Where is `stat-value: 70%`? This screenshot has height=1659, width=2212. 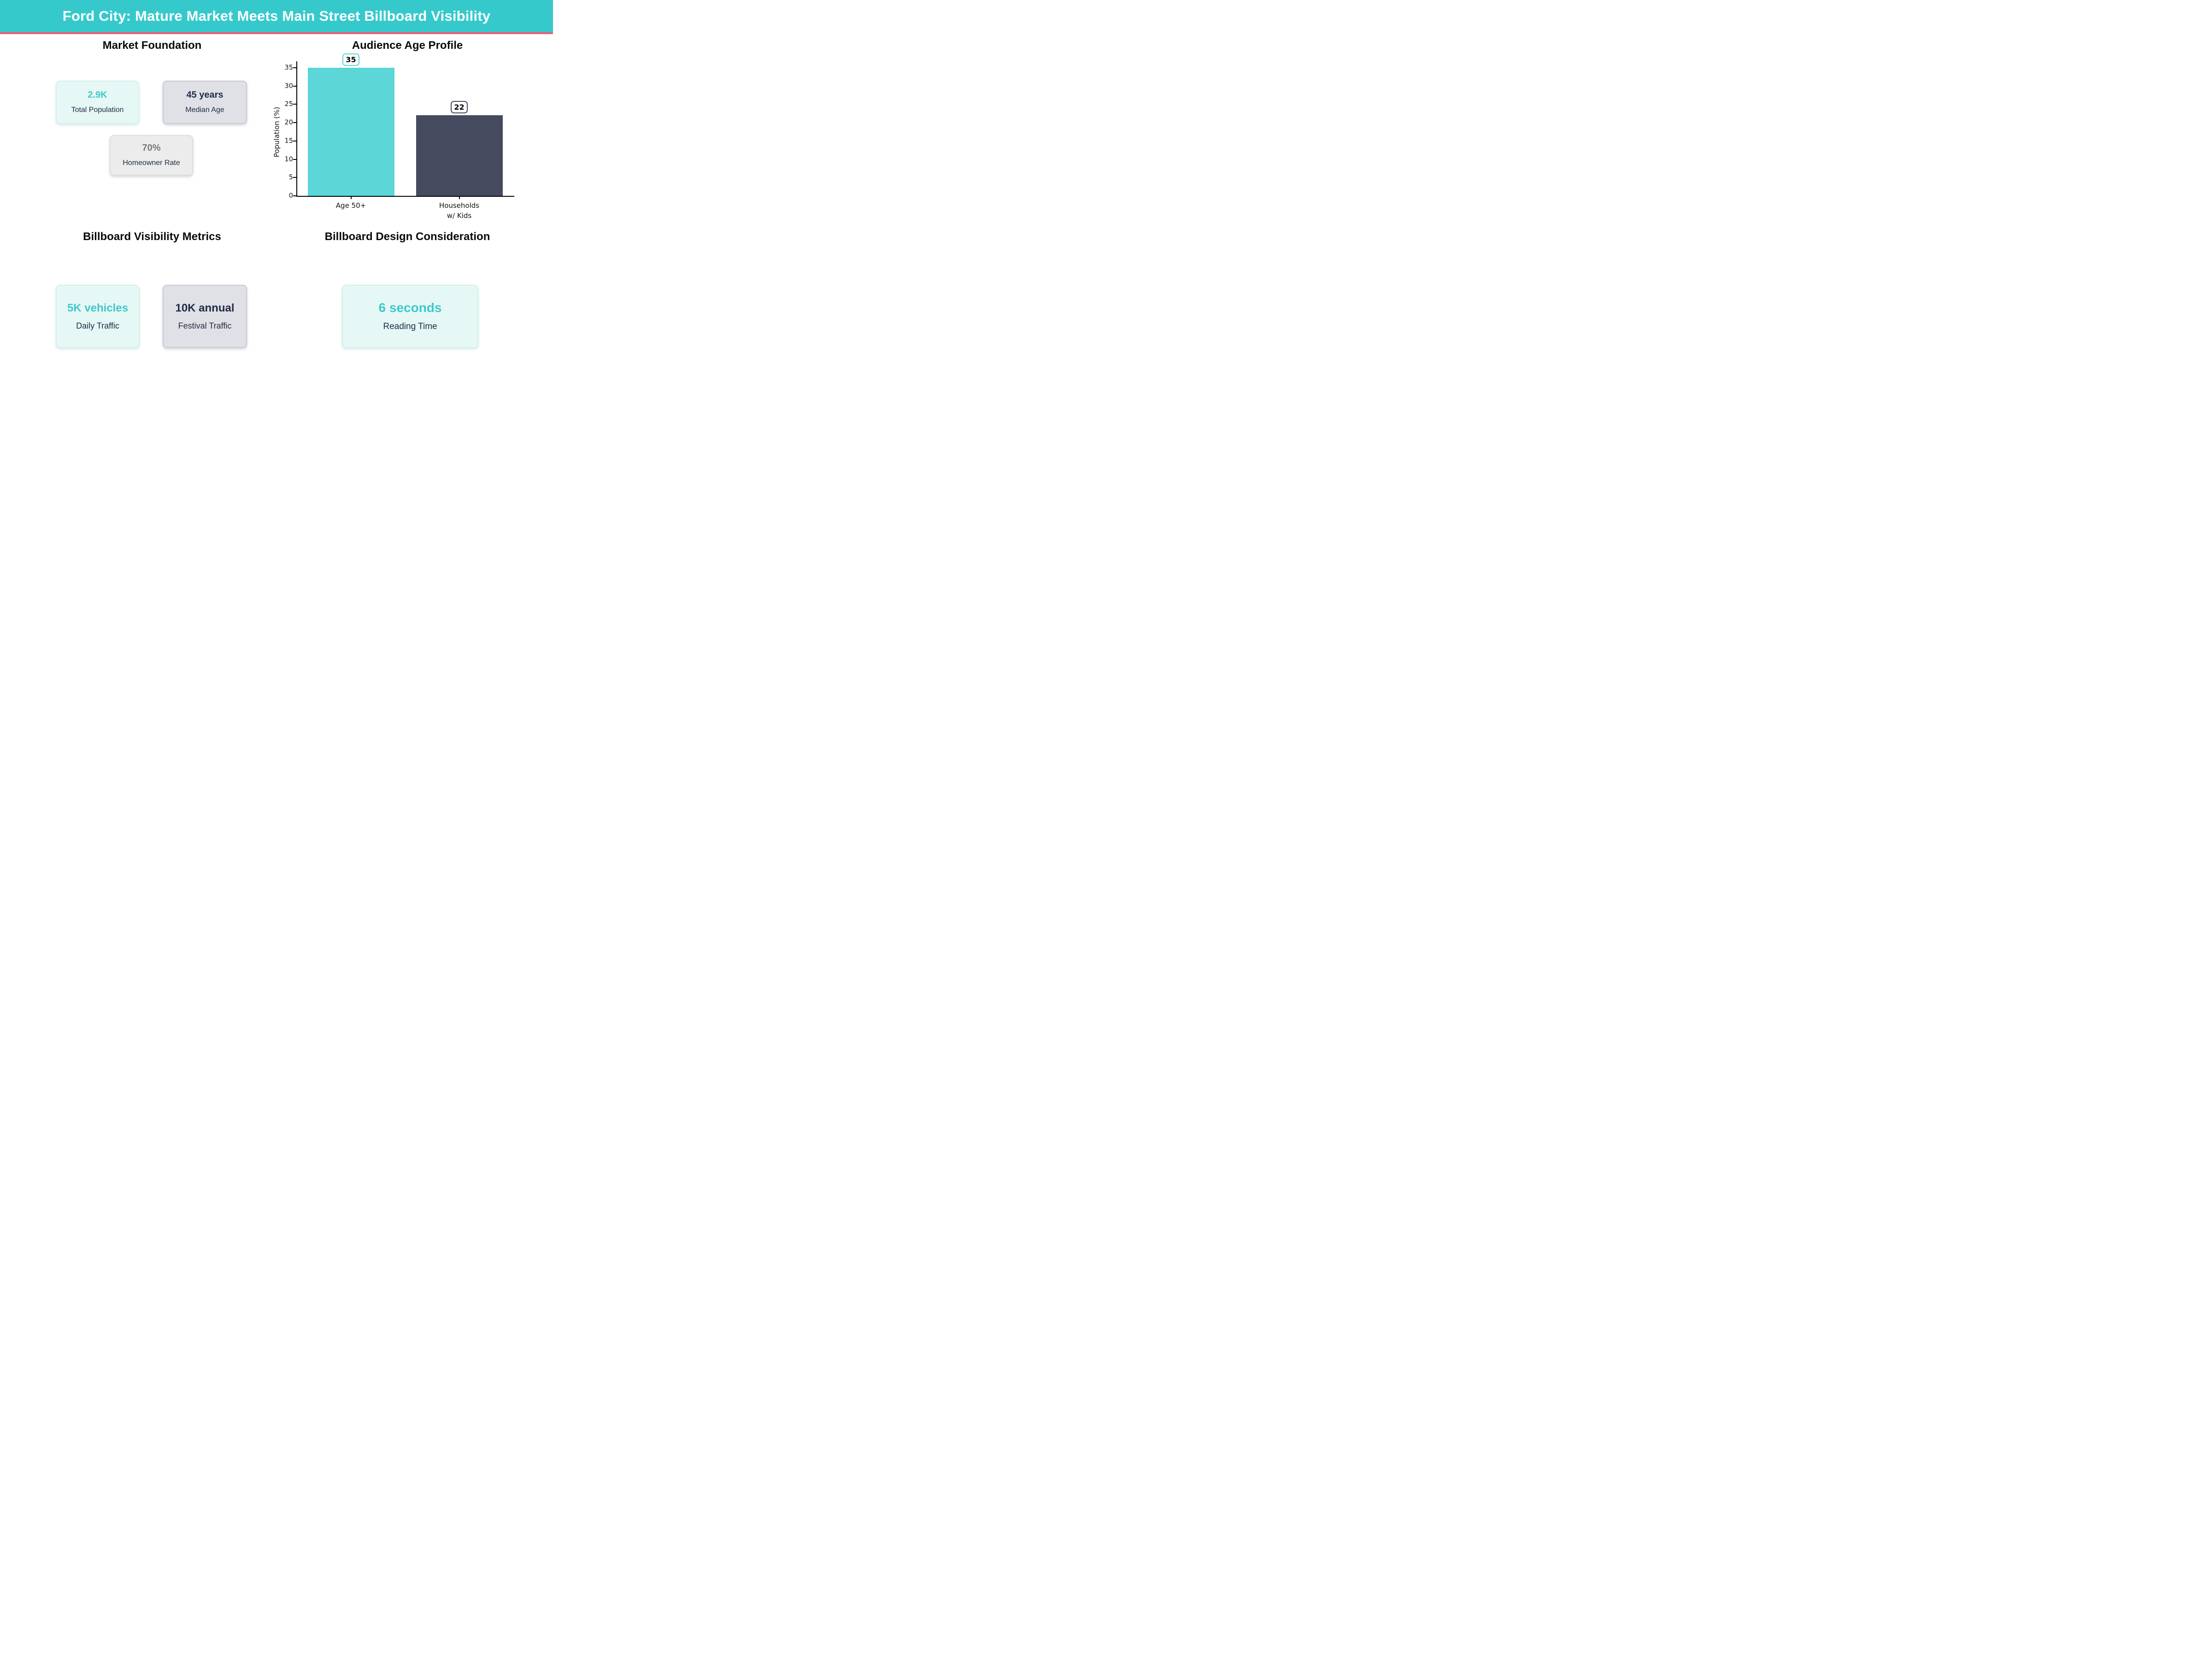
stat-value: 70% is located at coordinates (151, 148).